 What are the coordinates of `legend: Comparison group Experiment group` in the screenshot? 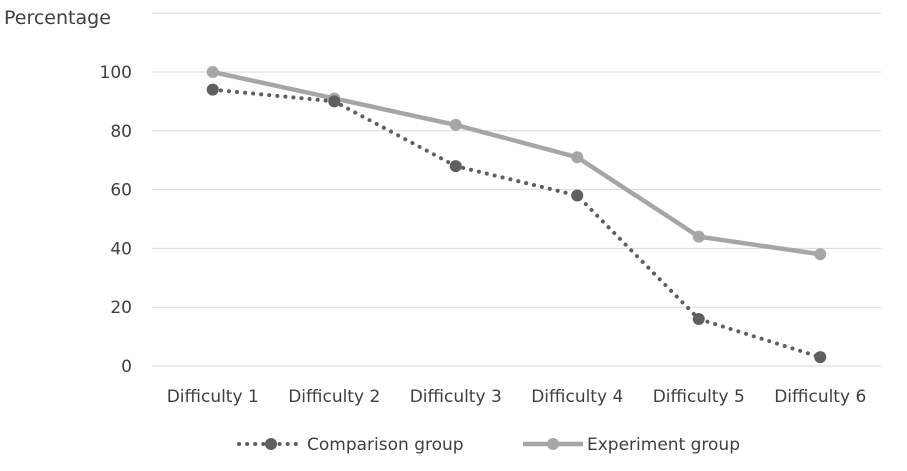 It's located at (488, 445).